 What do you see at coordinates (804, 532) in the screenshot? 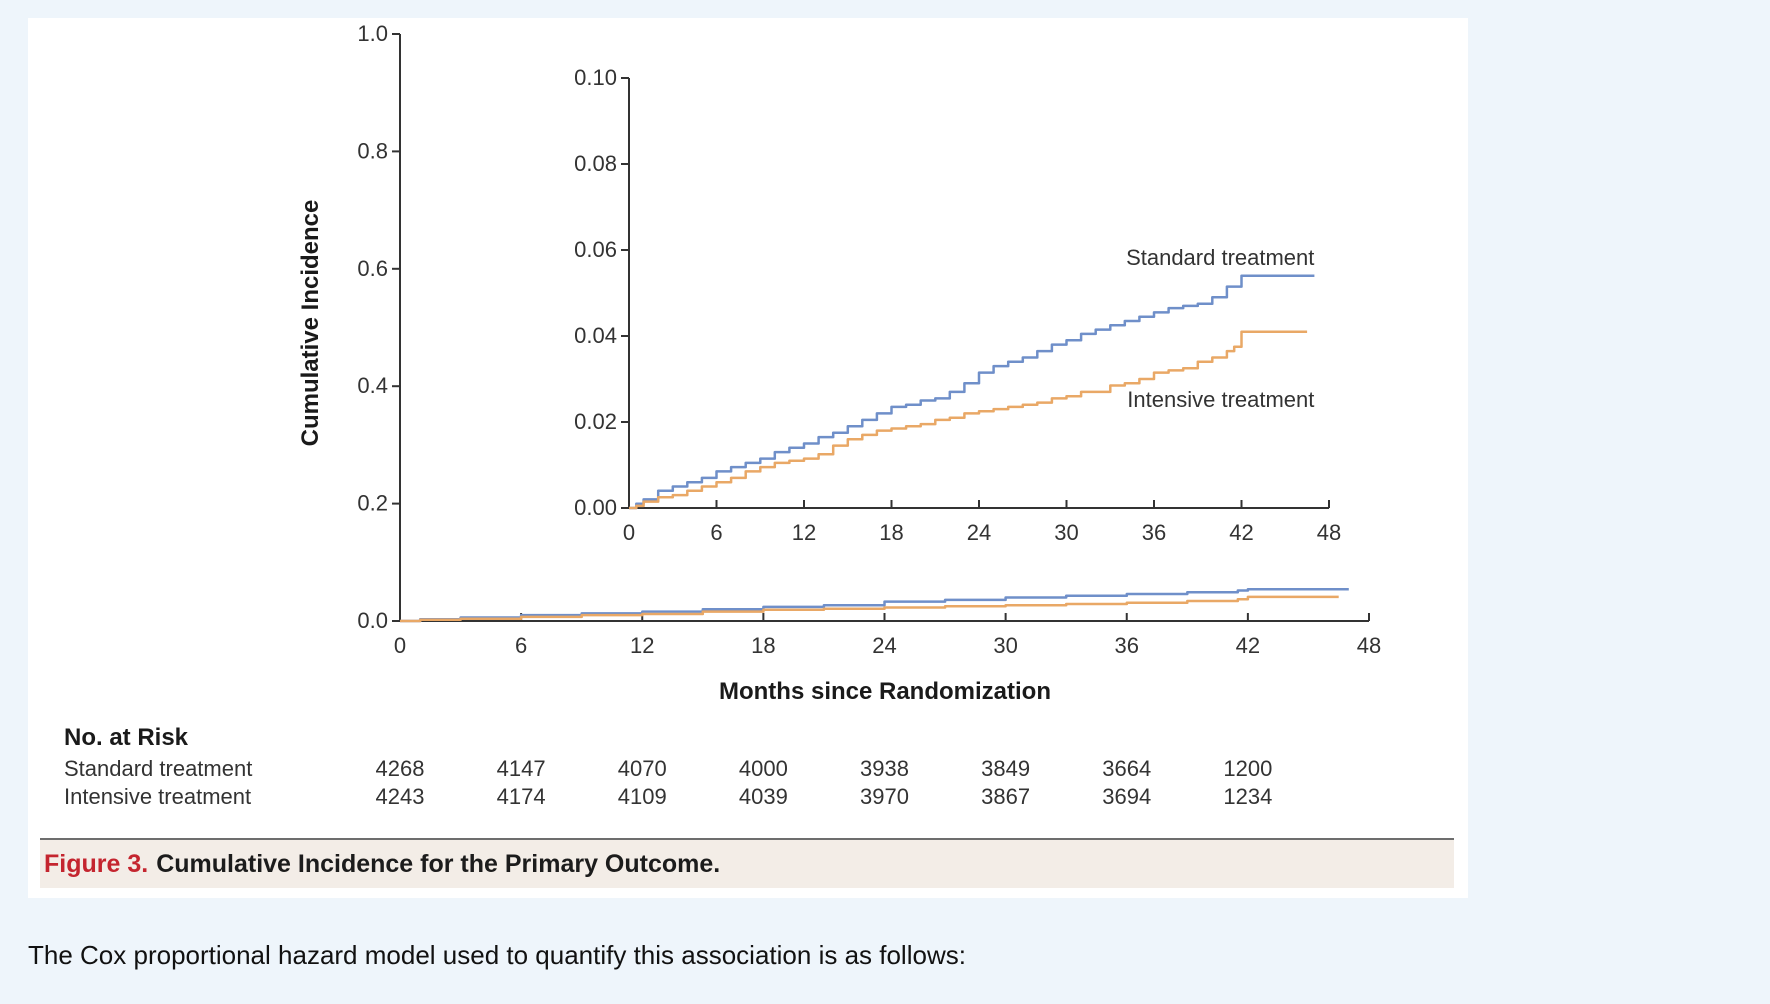
I see `inset-x-tick-label: 12` at bounding box center [804, 532].